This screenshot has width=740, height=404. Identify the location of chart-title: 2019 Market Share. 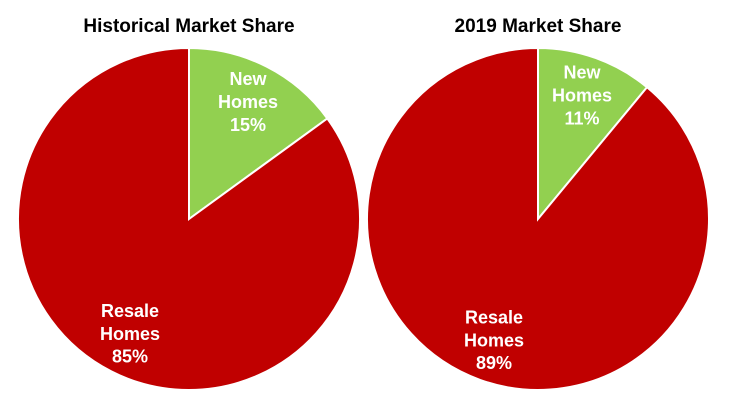
(538, 26).